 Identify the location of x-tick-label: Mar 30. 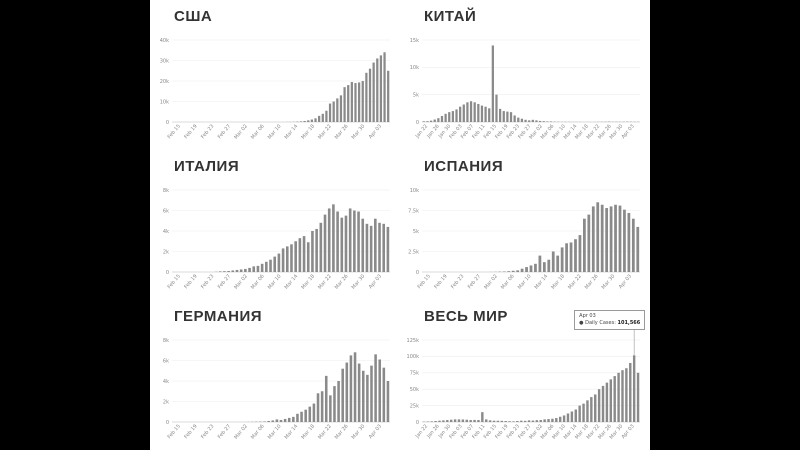
(359, 431).